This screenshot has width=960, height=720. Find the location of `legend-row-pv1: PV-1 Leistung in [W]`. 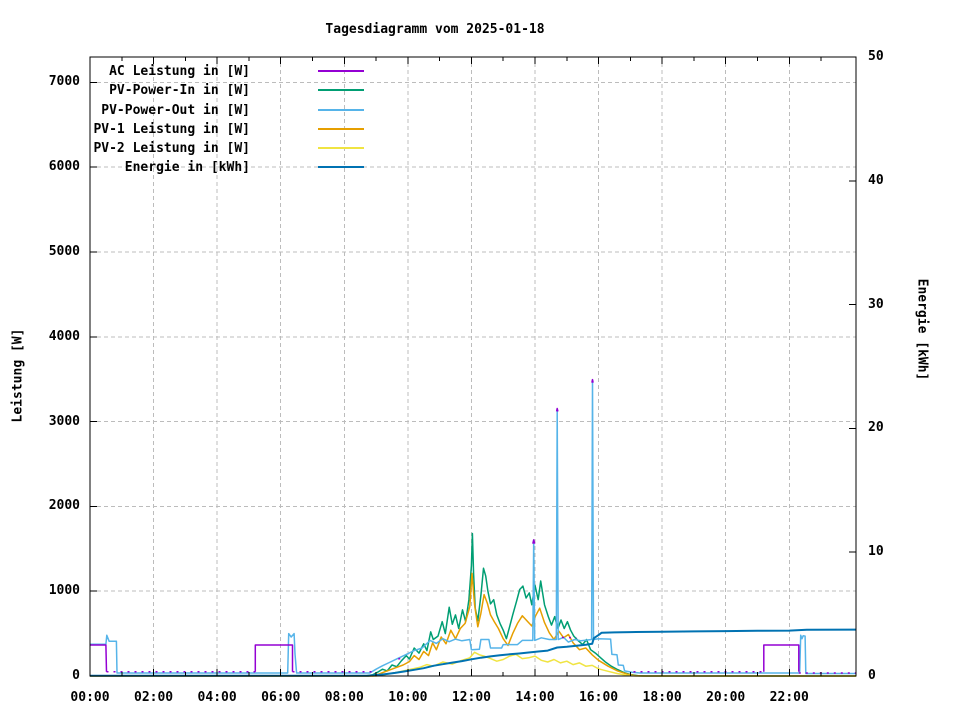

legend-row-pv1: PV-1 Leistung in [W] is located at coordinates (227, 129).